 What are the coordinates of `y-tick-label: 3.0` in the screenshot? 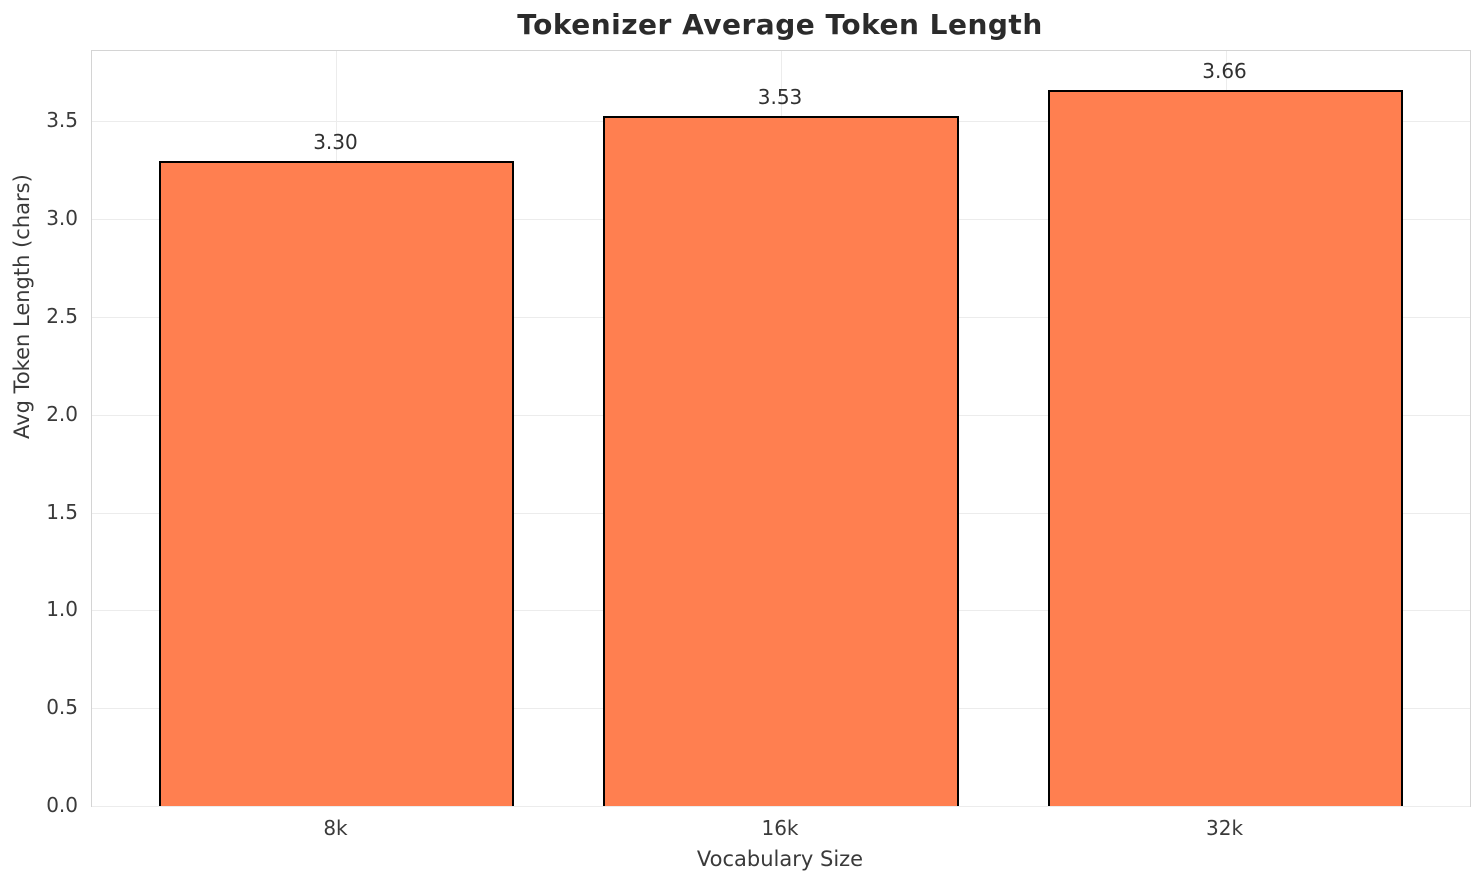 It's located at (62, 218).